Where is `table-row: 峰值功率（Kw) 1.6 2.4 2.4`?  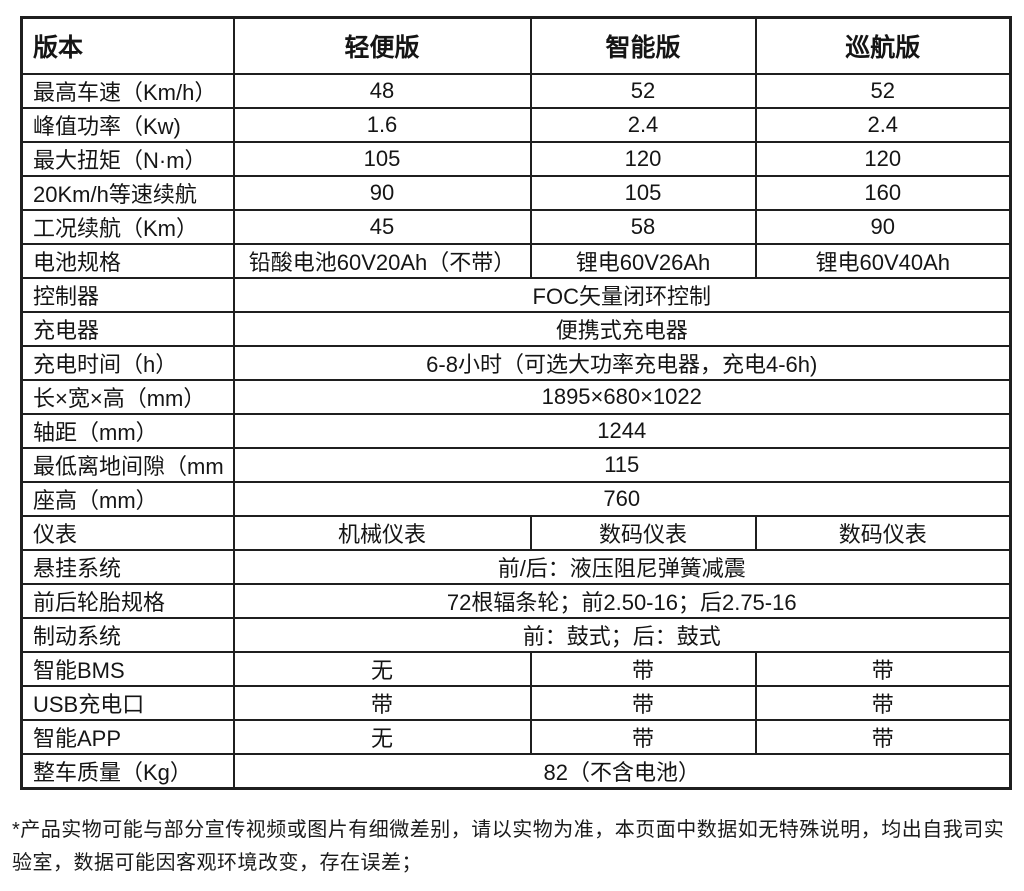
table-row: 峰值功率（Kw) 1.6 2.4 2.4 is located at coordinates (516, 125).